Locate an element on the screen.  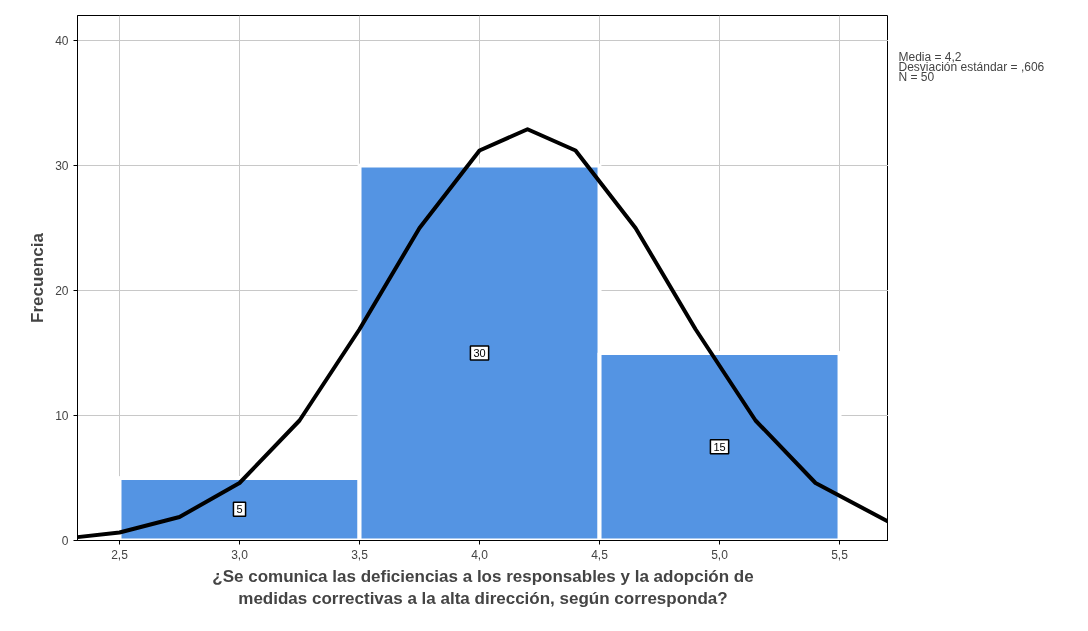
x-axis-title: ¿Se comunica las deficiencias a los responsables y la adopción de medidas correctivas a la alta dirección, según corresponda? is located at coordinates (483, 587).